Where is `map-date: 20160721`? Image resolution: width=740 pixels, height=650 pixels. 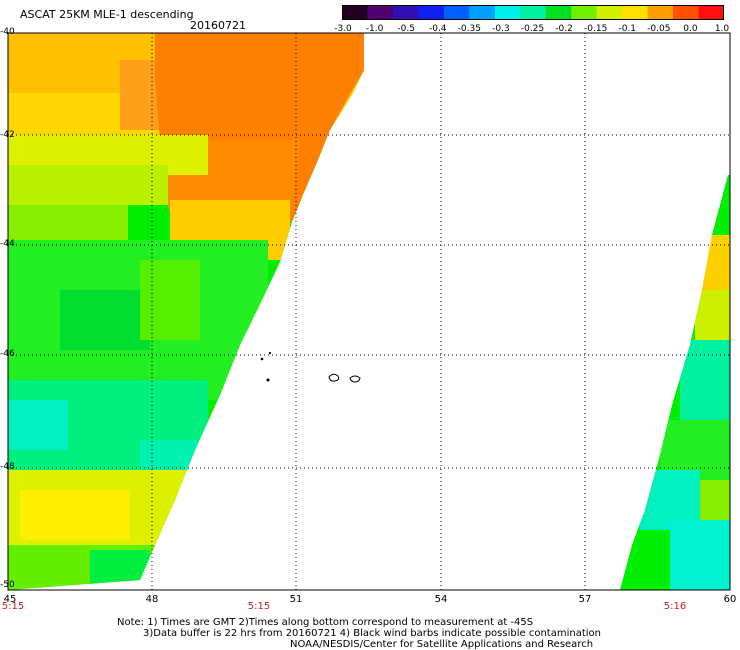
map-date: 20160721 is located at coordinates (218, 25).